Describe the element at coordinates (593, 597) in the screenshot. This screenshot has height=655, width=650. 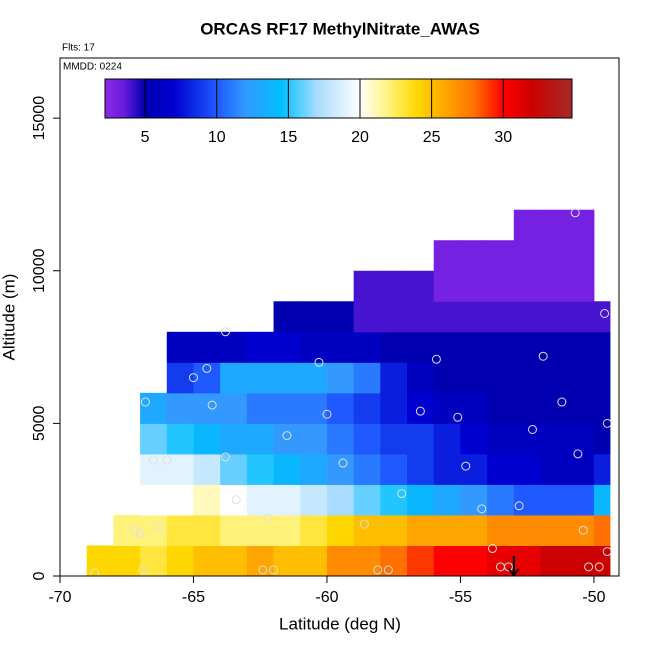
I see `x-tick-label: -50` at that location.